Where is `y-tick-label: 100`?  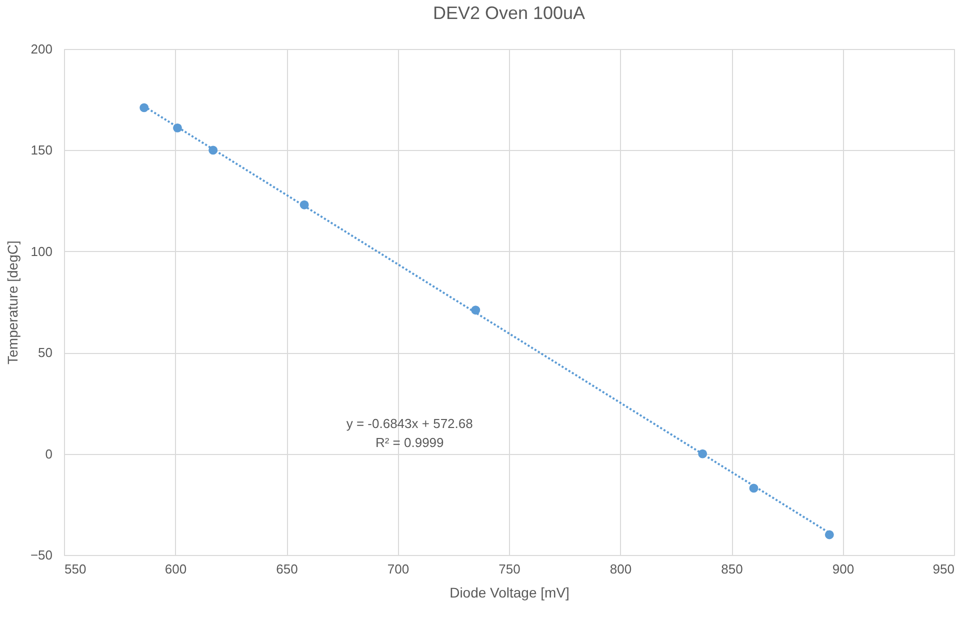
y-tick-label: 100 is located at coordinates (41, 251).